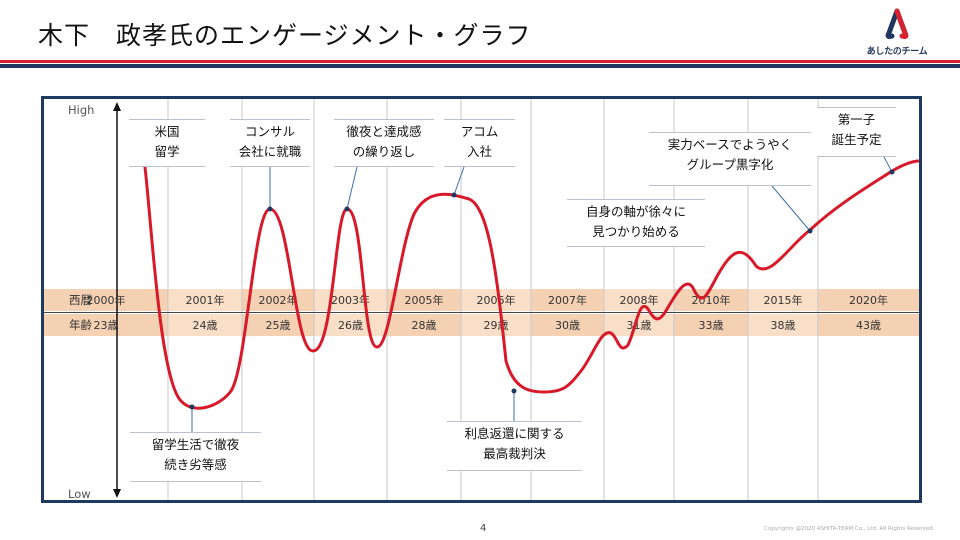 This screenshot has width=960, height=540. Describe the element at coordinates (384, 143) in the screenshot. I see `event-callout: 徹夜と達成感 の繰り返し` at that location.